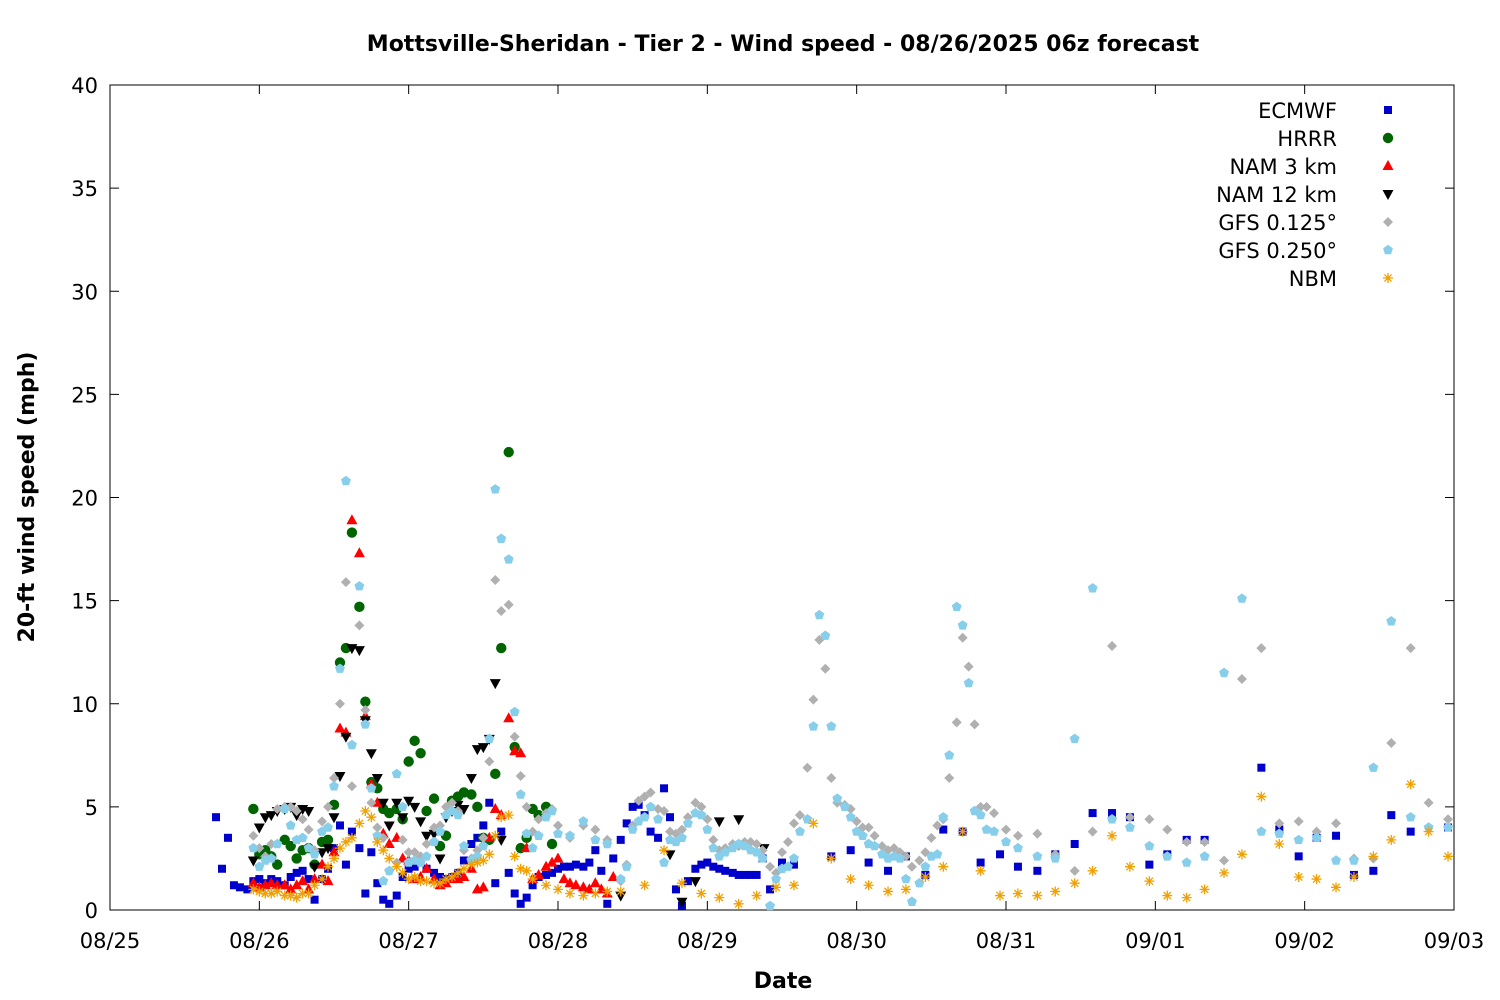  I want to click on y-axis-label: 20-ft wind speed (mph), so click(27, 497).